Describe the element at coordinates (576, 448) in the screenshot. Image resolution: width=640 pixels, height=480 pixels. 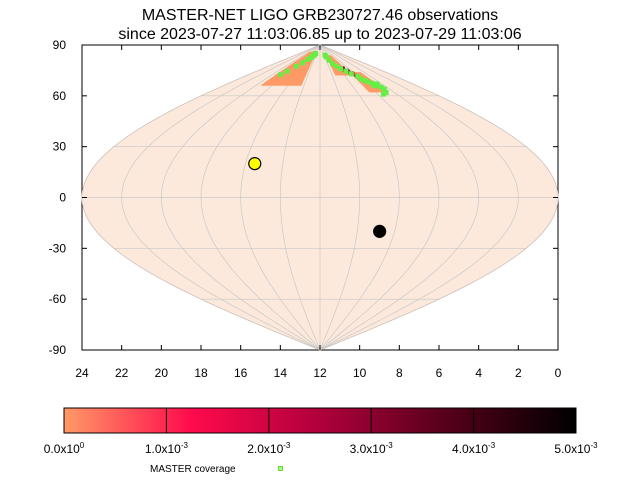
I see `colorbar-tick-label: 5.0x10⁻³` at that location.